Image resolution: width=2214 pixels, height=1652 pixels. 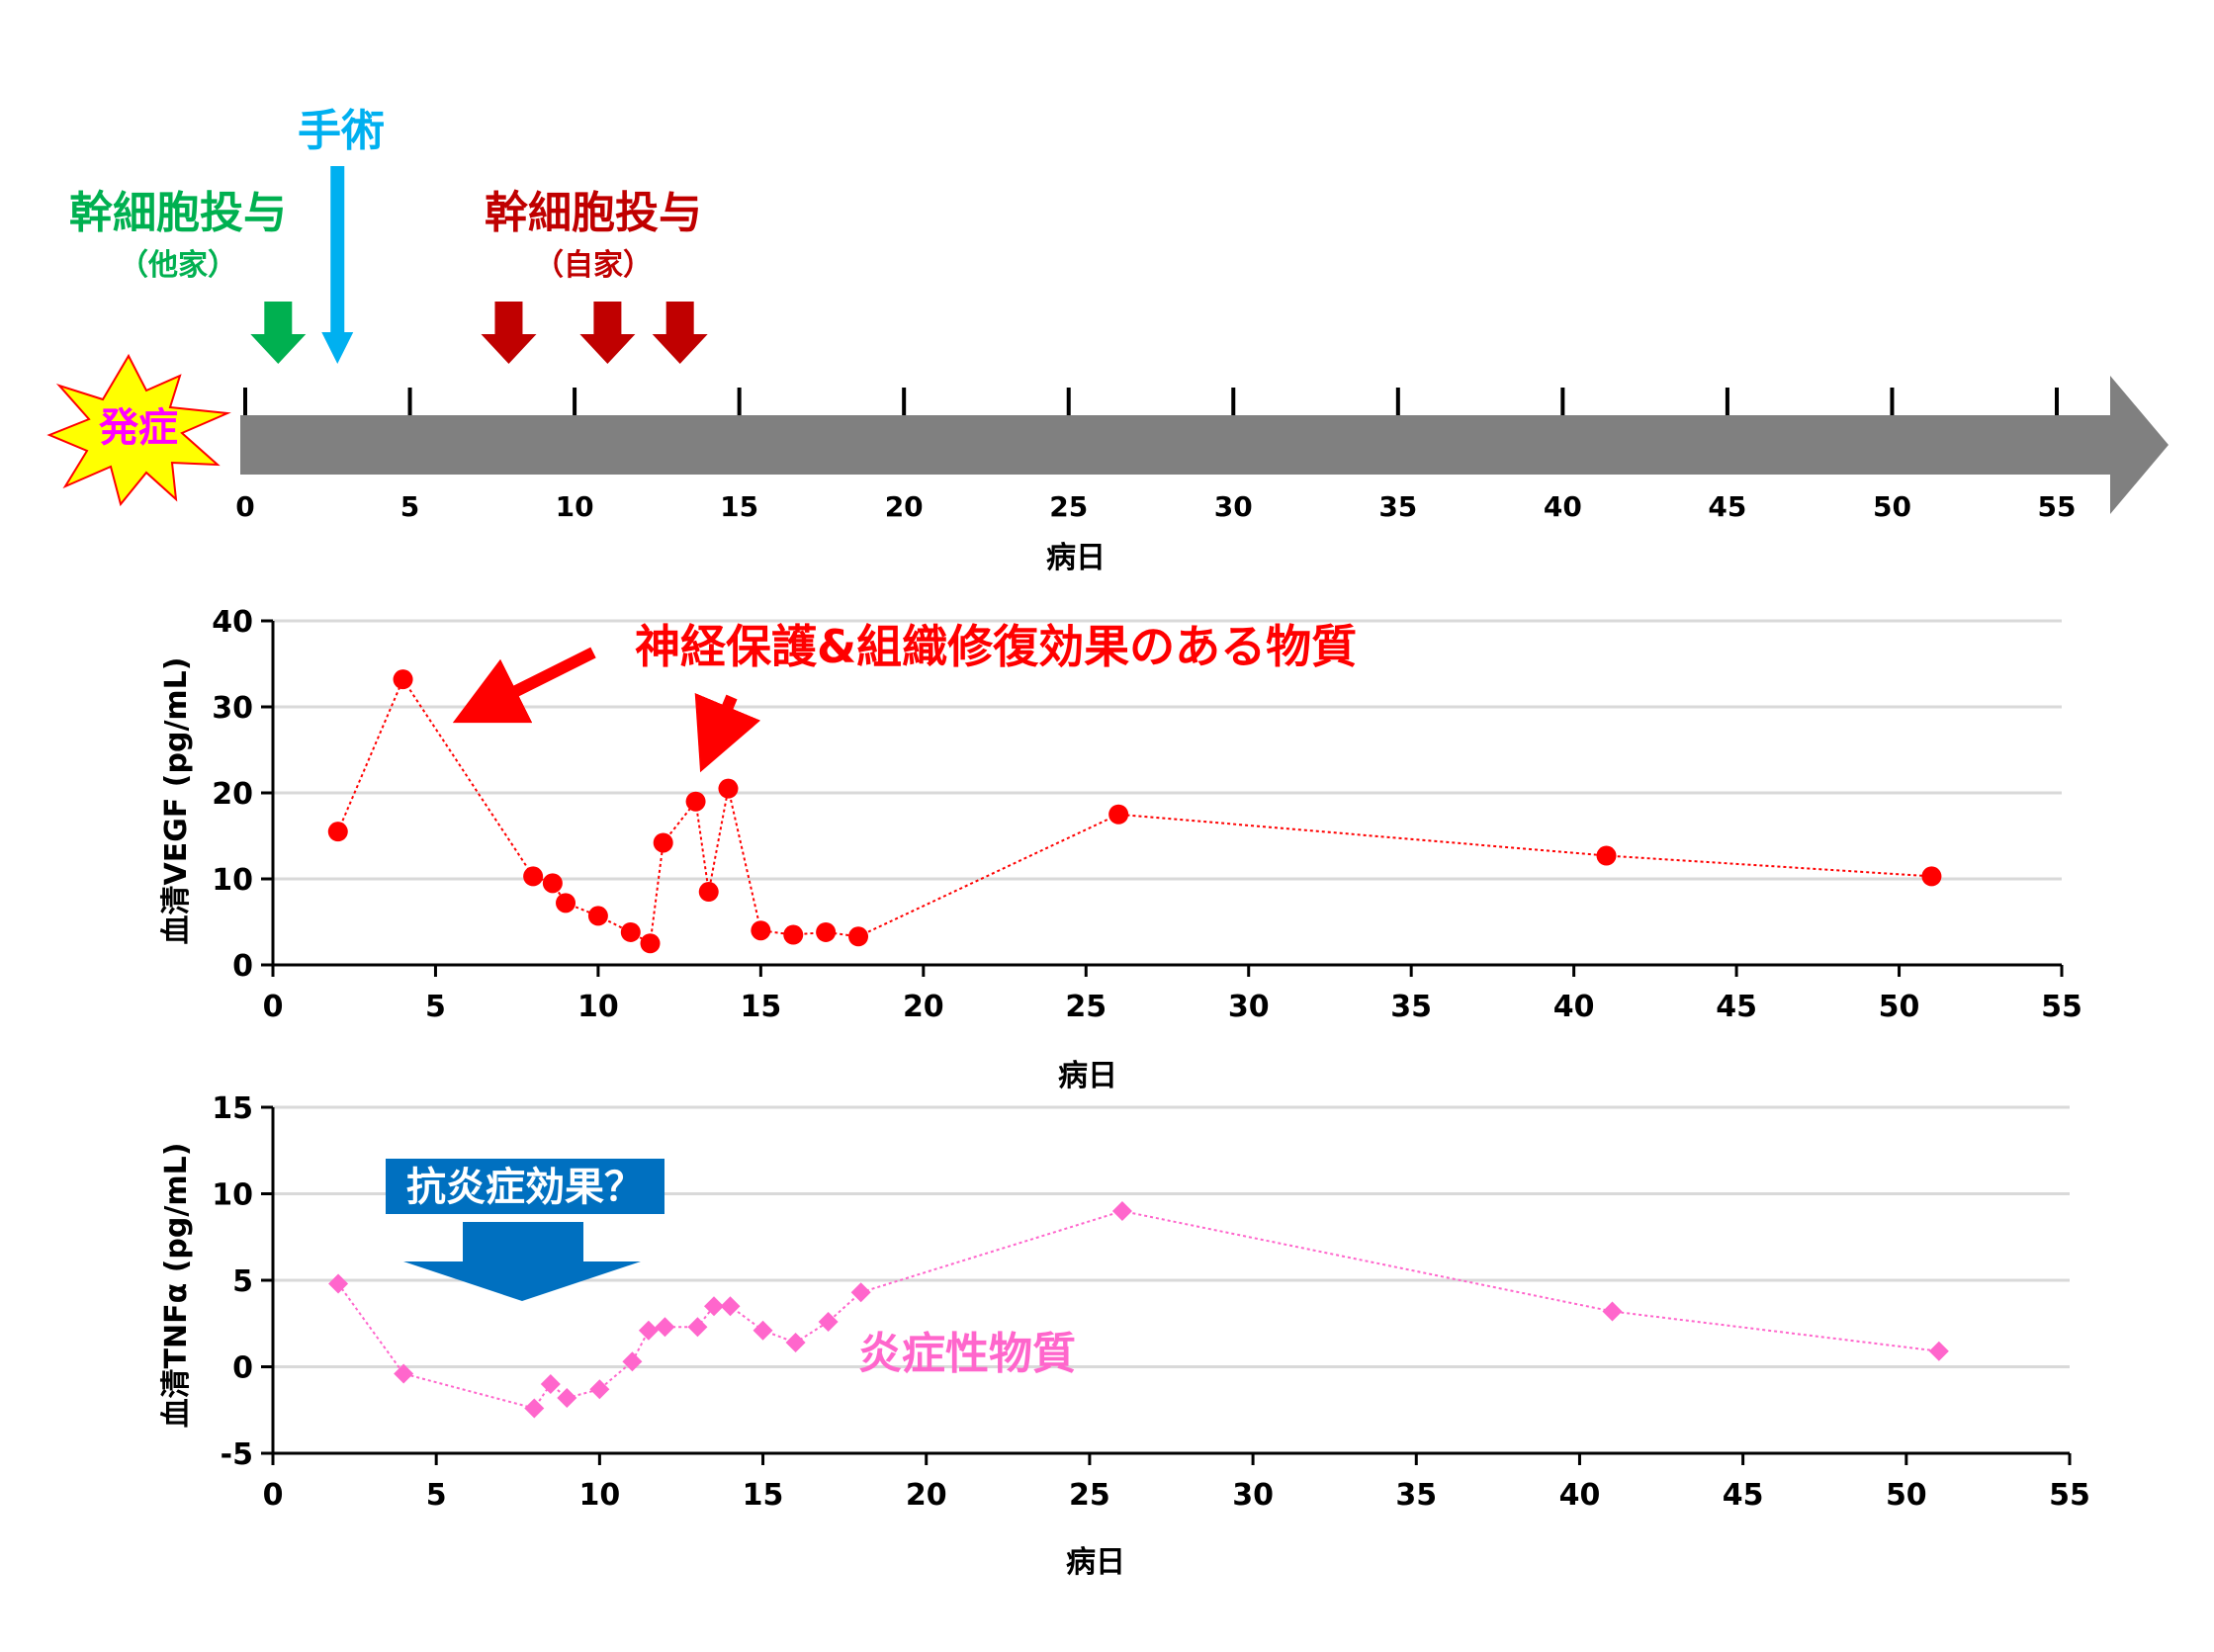 I want to click on surgery-arrow-icon, so click(x=337, y=250).